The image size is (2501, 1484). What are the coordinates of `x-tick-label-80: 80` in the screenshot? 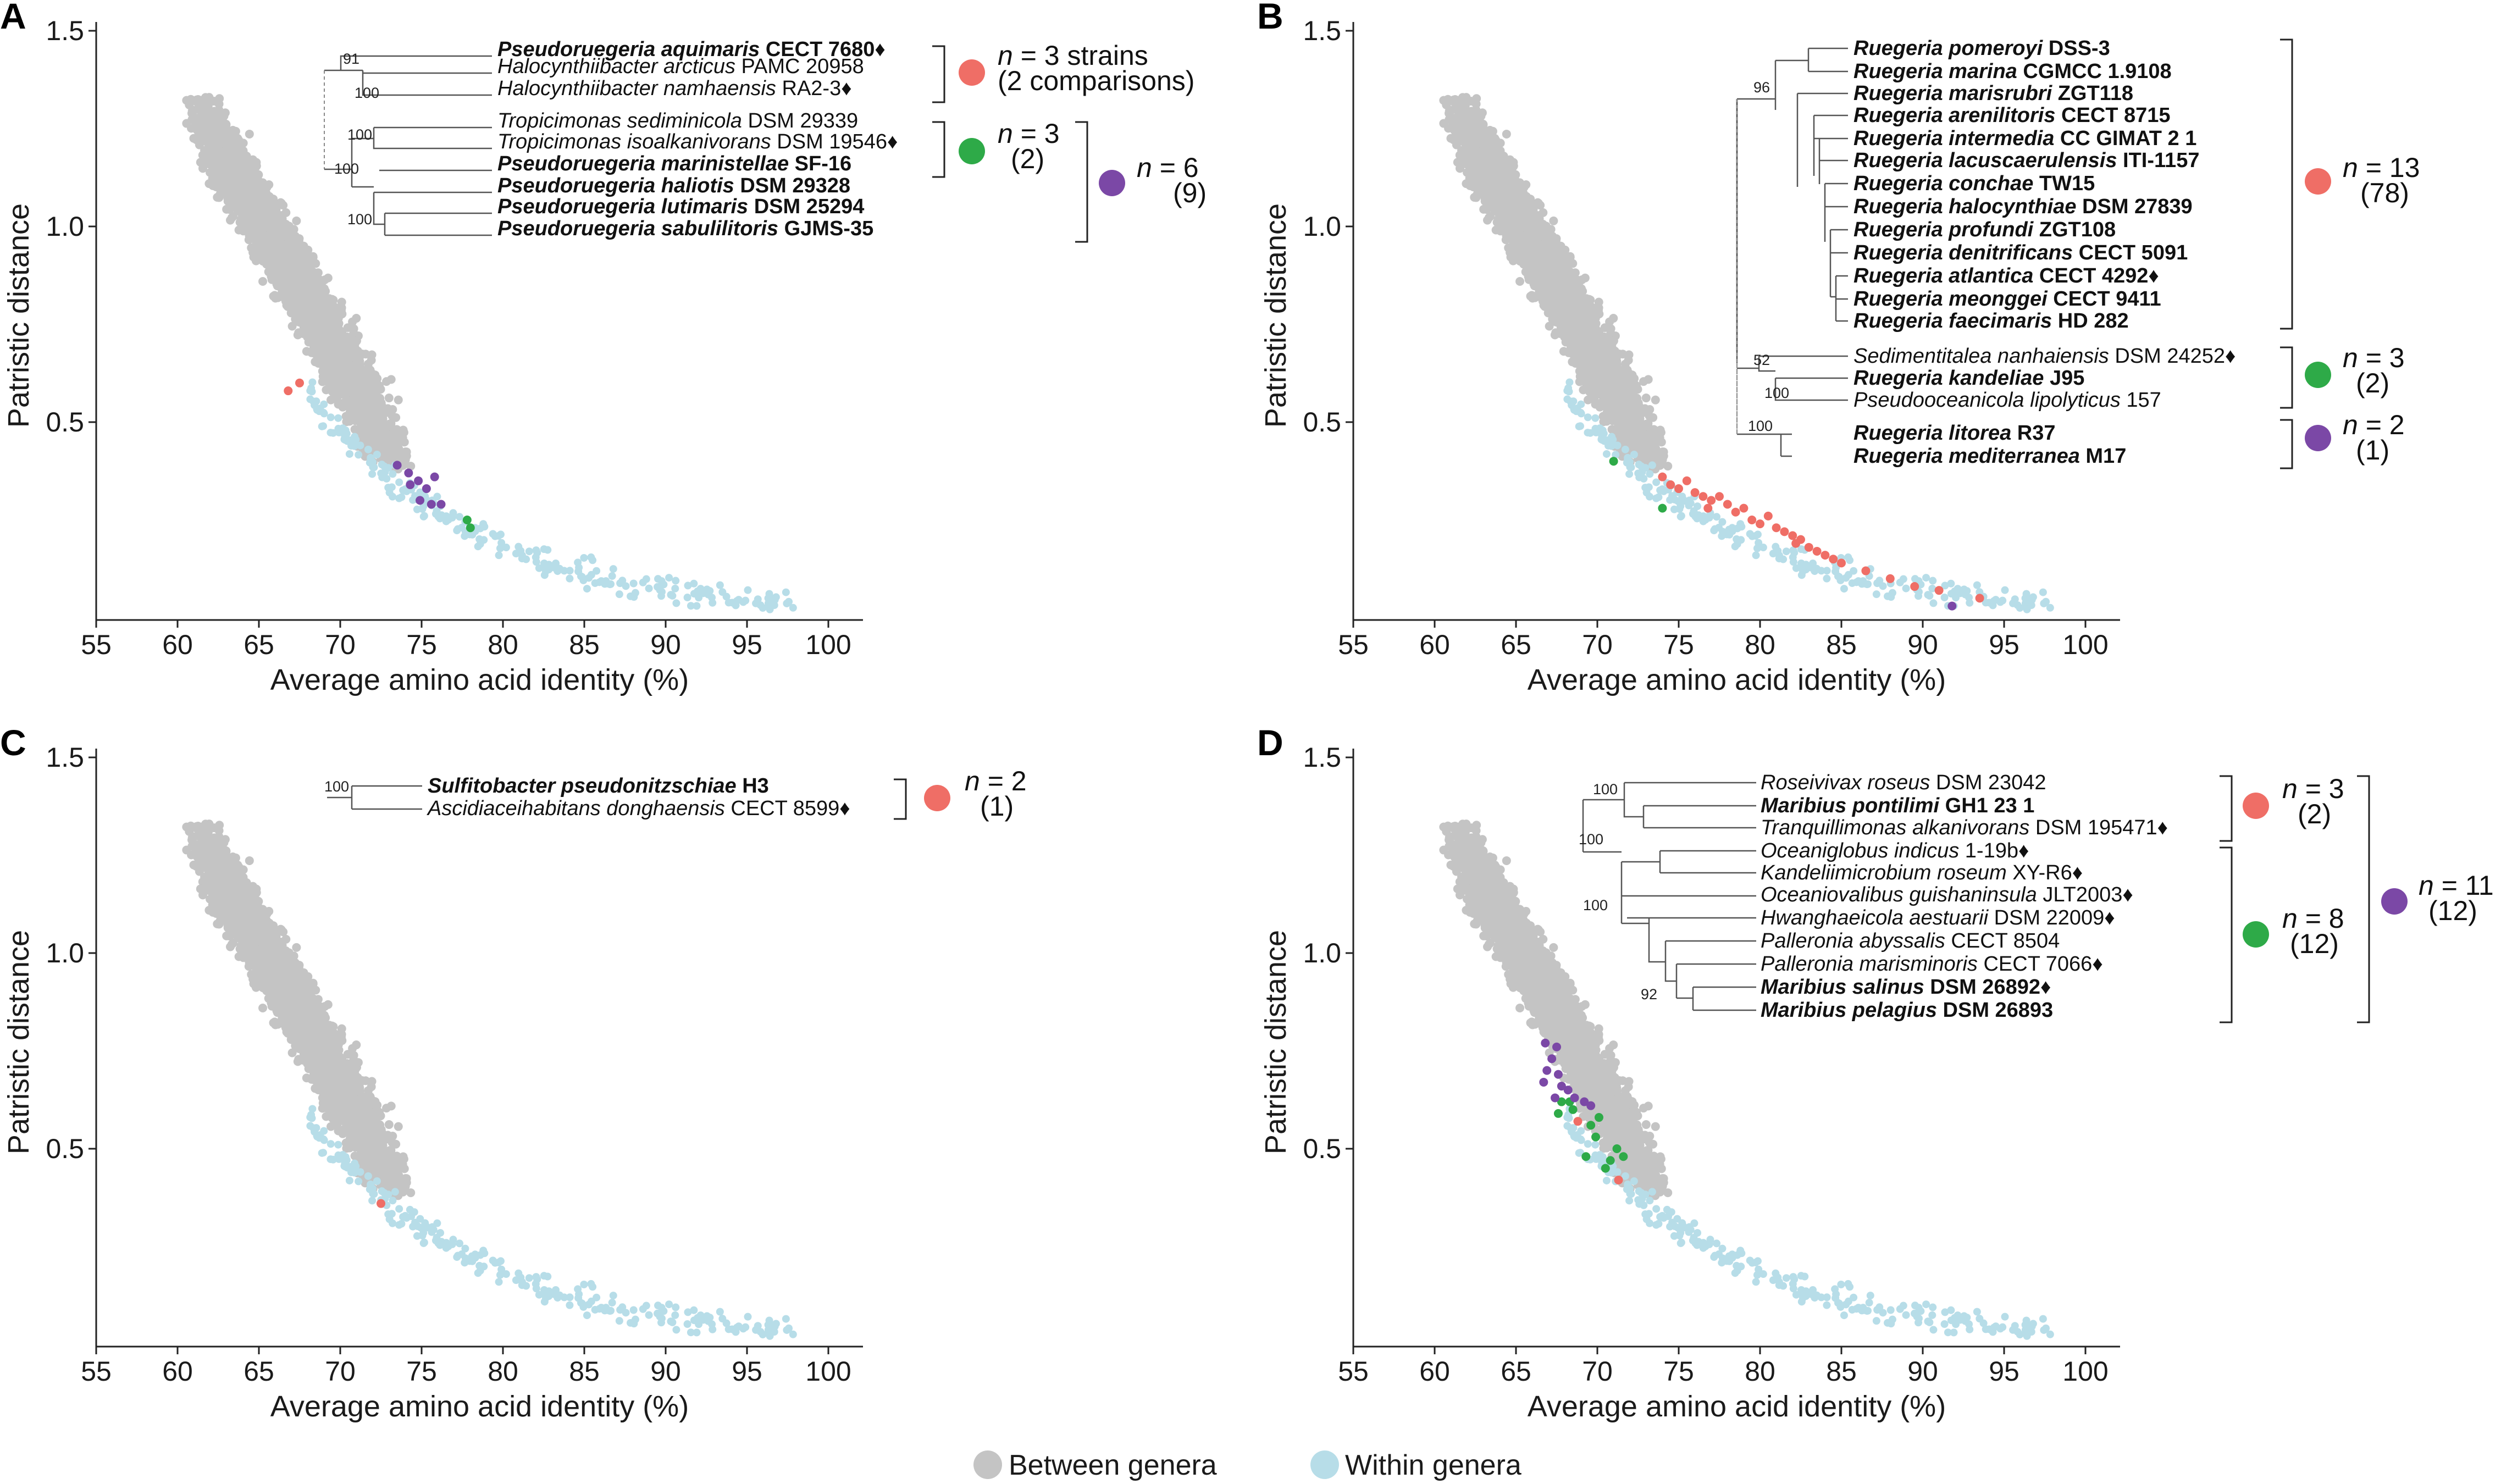 It's located at (1760, 644).